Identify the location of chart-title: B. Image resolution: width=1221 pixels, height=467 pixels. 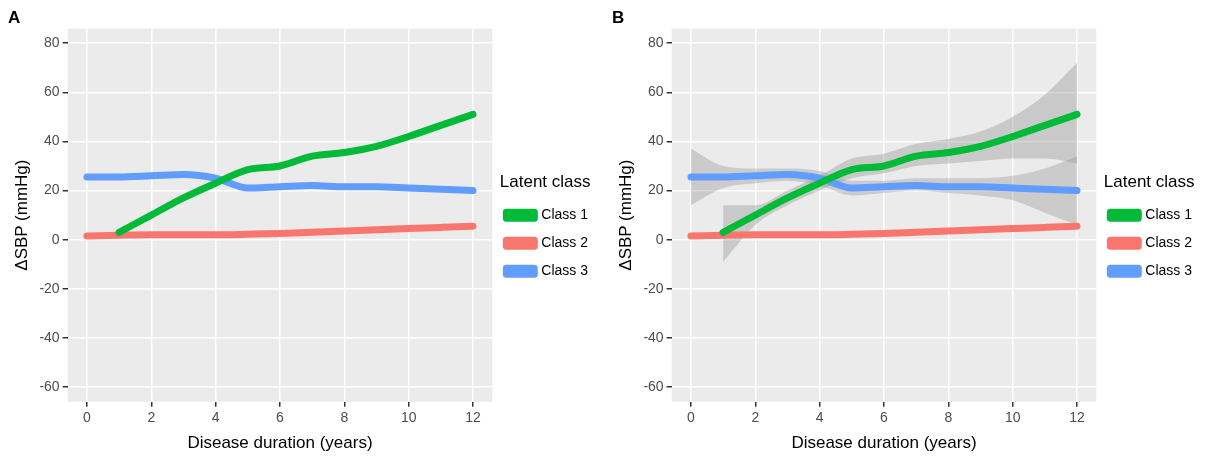
(618, 17).